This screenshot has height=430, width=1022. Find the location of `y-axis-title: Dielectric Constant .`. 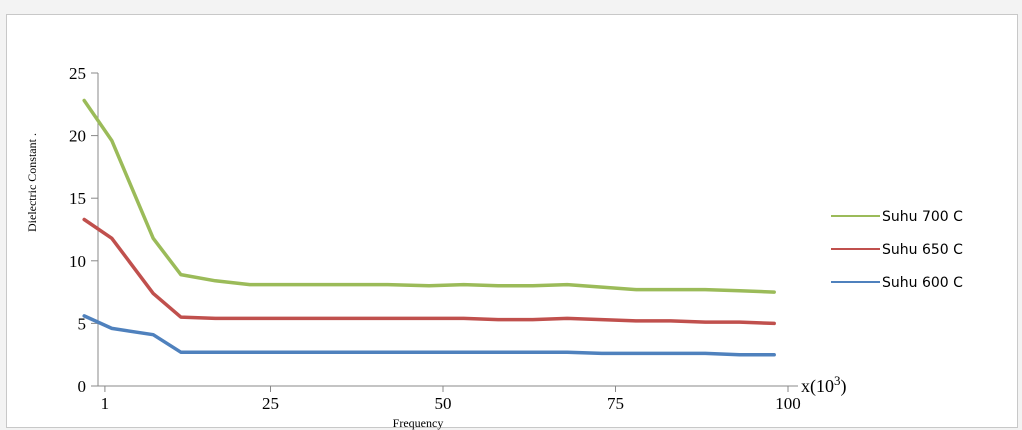

y-axis-title: Dielectric Constant . is located at coordinates (32, 182).